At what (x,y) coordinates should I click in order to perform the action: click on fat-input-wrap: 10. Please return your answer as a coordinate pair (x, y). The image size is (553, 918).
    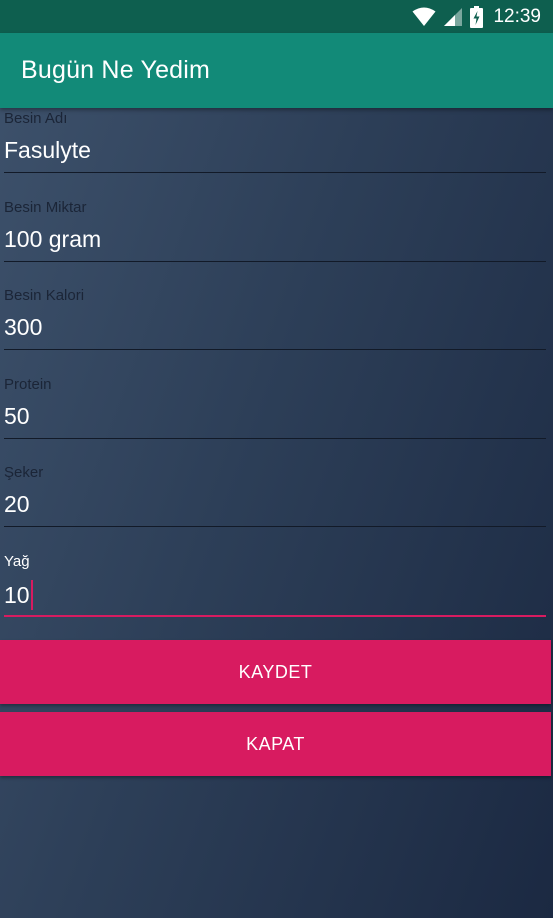
    Looking at the image, I should click on (18, 595).